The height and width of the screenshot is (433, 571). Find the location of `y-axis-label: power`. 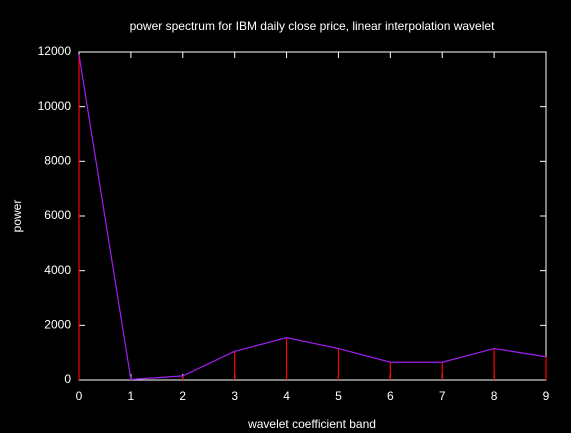

y-axis-label: power is located at coordinates (17, 216).